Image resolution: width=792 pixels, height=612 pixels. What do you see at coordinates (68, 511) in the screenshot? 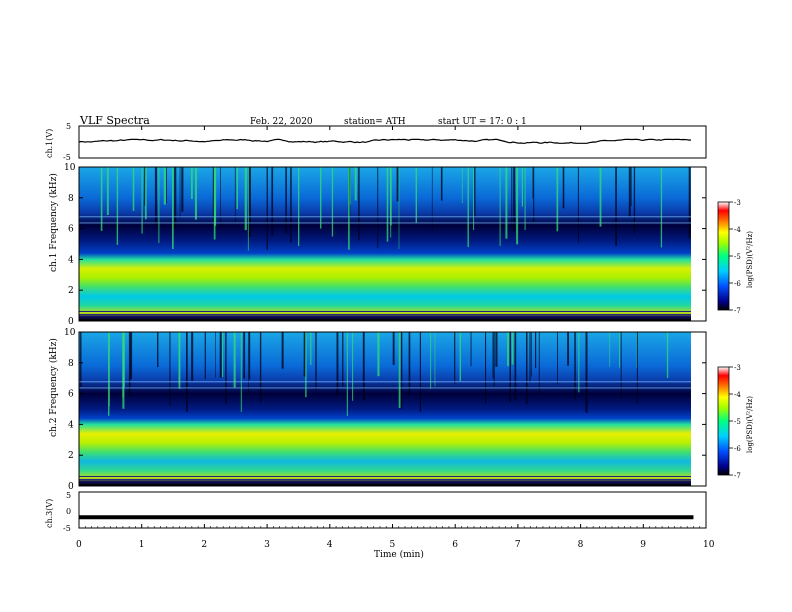
I see `ch3-ytick-mid: 0` at bounding box center [68, 511].